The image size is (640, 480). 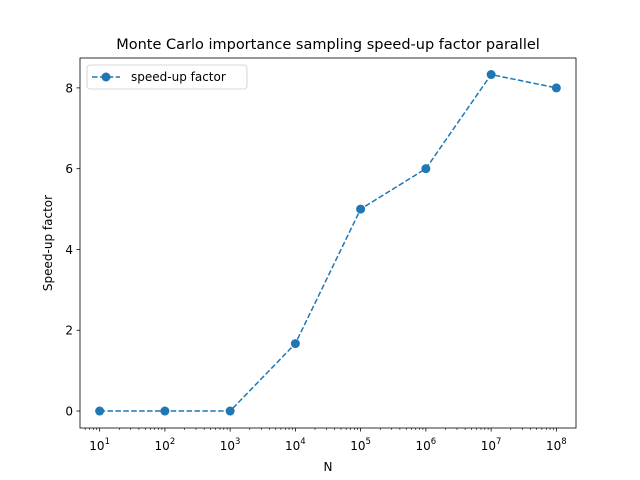 I want to click on x-tick-label: 10³, so click(x=230, y=445).